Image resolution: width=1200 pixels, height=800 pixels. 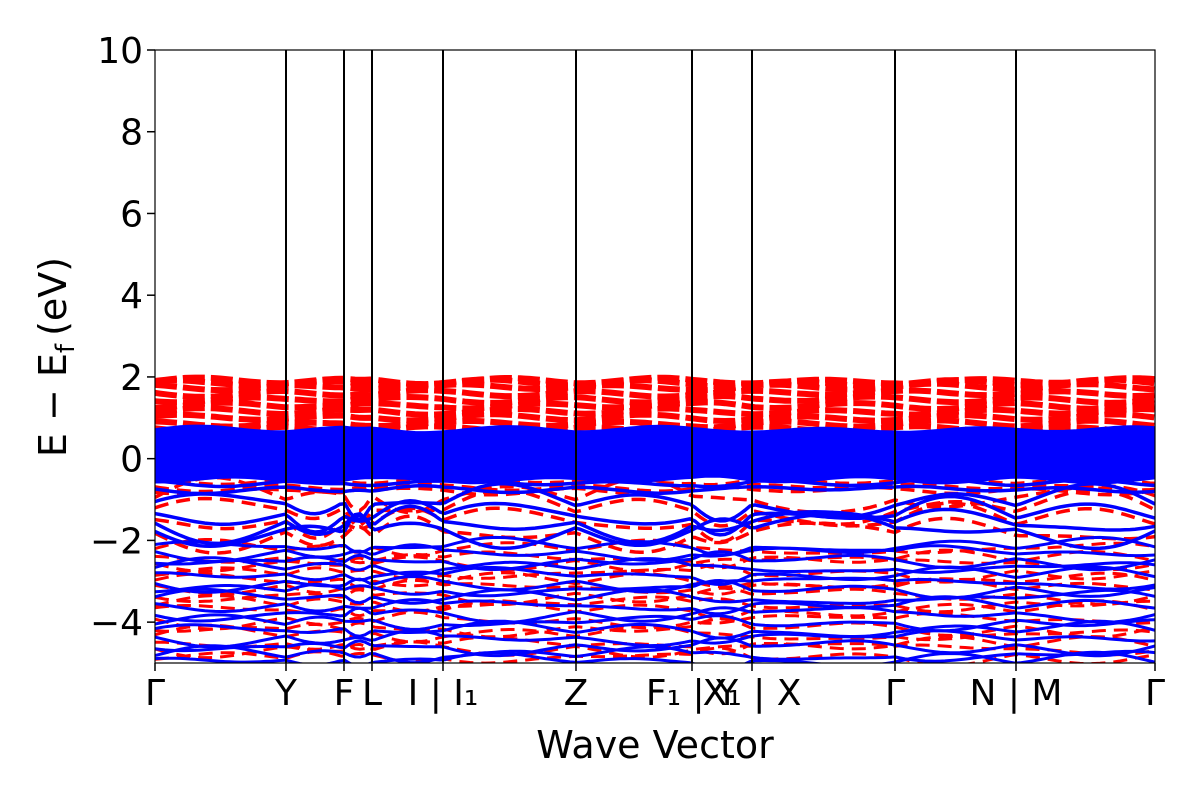 I want to click on y-tick-label: 10, so click(x=120, y=51).